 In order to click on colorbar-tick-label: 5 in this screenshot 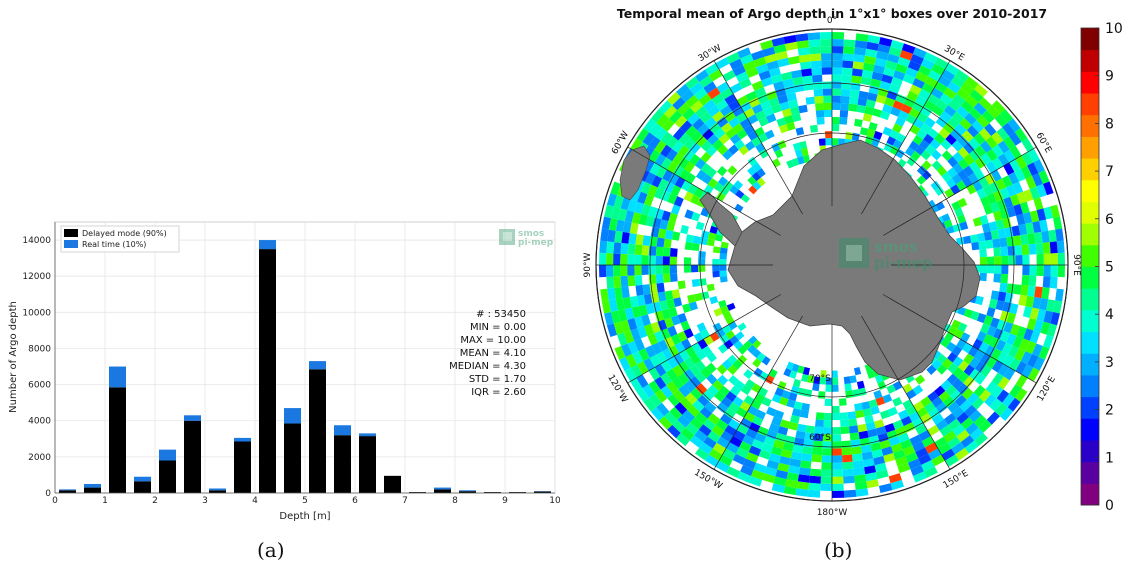, I will do `click(1109, 268)`.